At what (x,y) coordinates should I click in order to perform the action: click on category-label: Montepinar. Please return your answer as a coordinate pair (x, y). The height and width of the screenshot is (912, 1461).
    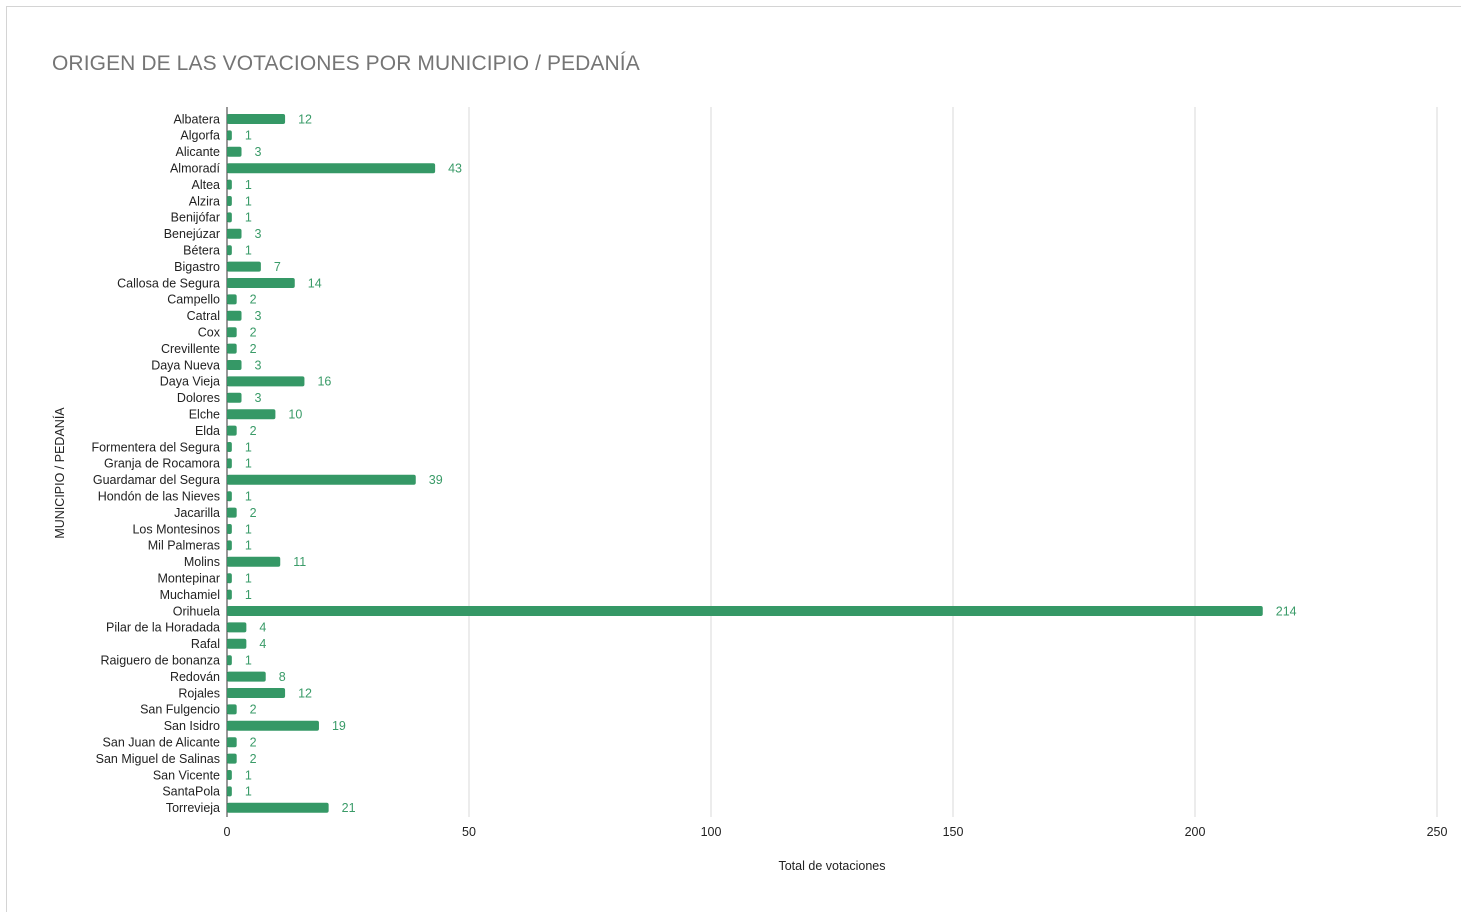
    Looking at the image, I should click on (188, 579).